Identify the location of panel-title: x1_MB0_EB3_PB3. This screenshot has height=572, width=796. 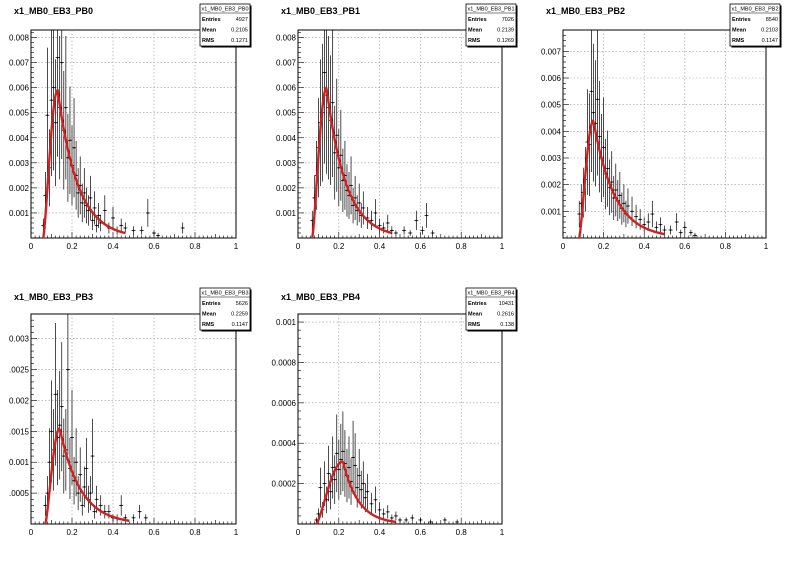
(53, 297).